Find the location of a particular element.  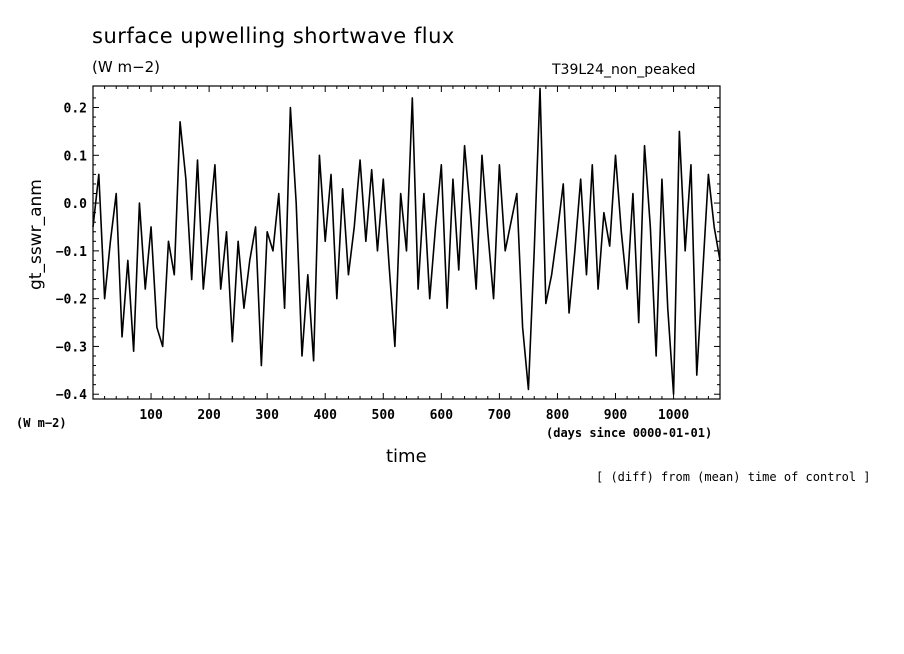

x-tick-label: 800 is located at coordinates (558, 415).